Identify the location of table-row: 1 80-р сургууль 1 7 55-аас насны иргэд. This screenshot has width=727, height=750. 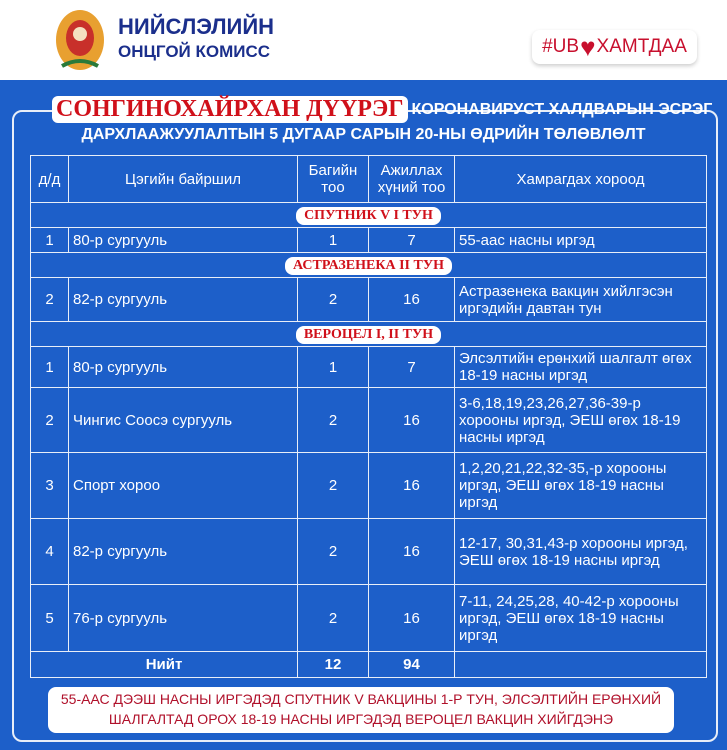
(368, 240).